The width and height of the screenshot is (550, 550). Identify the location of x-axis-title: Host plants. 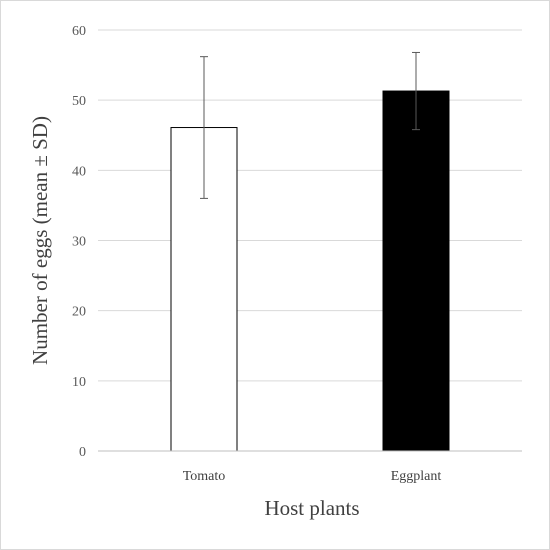
(311, 508).